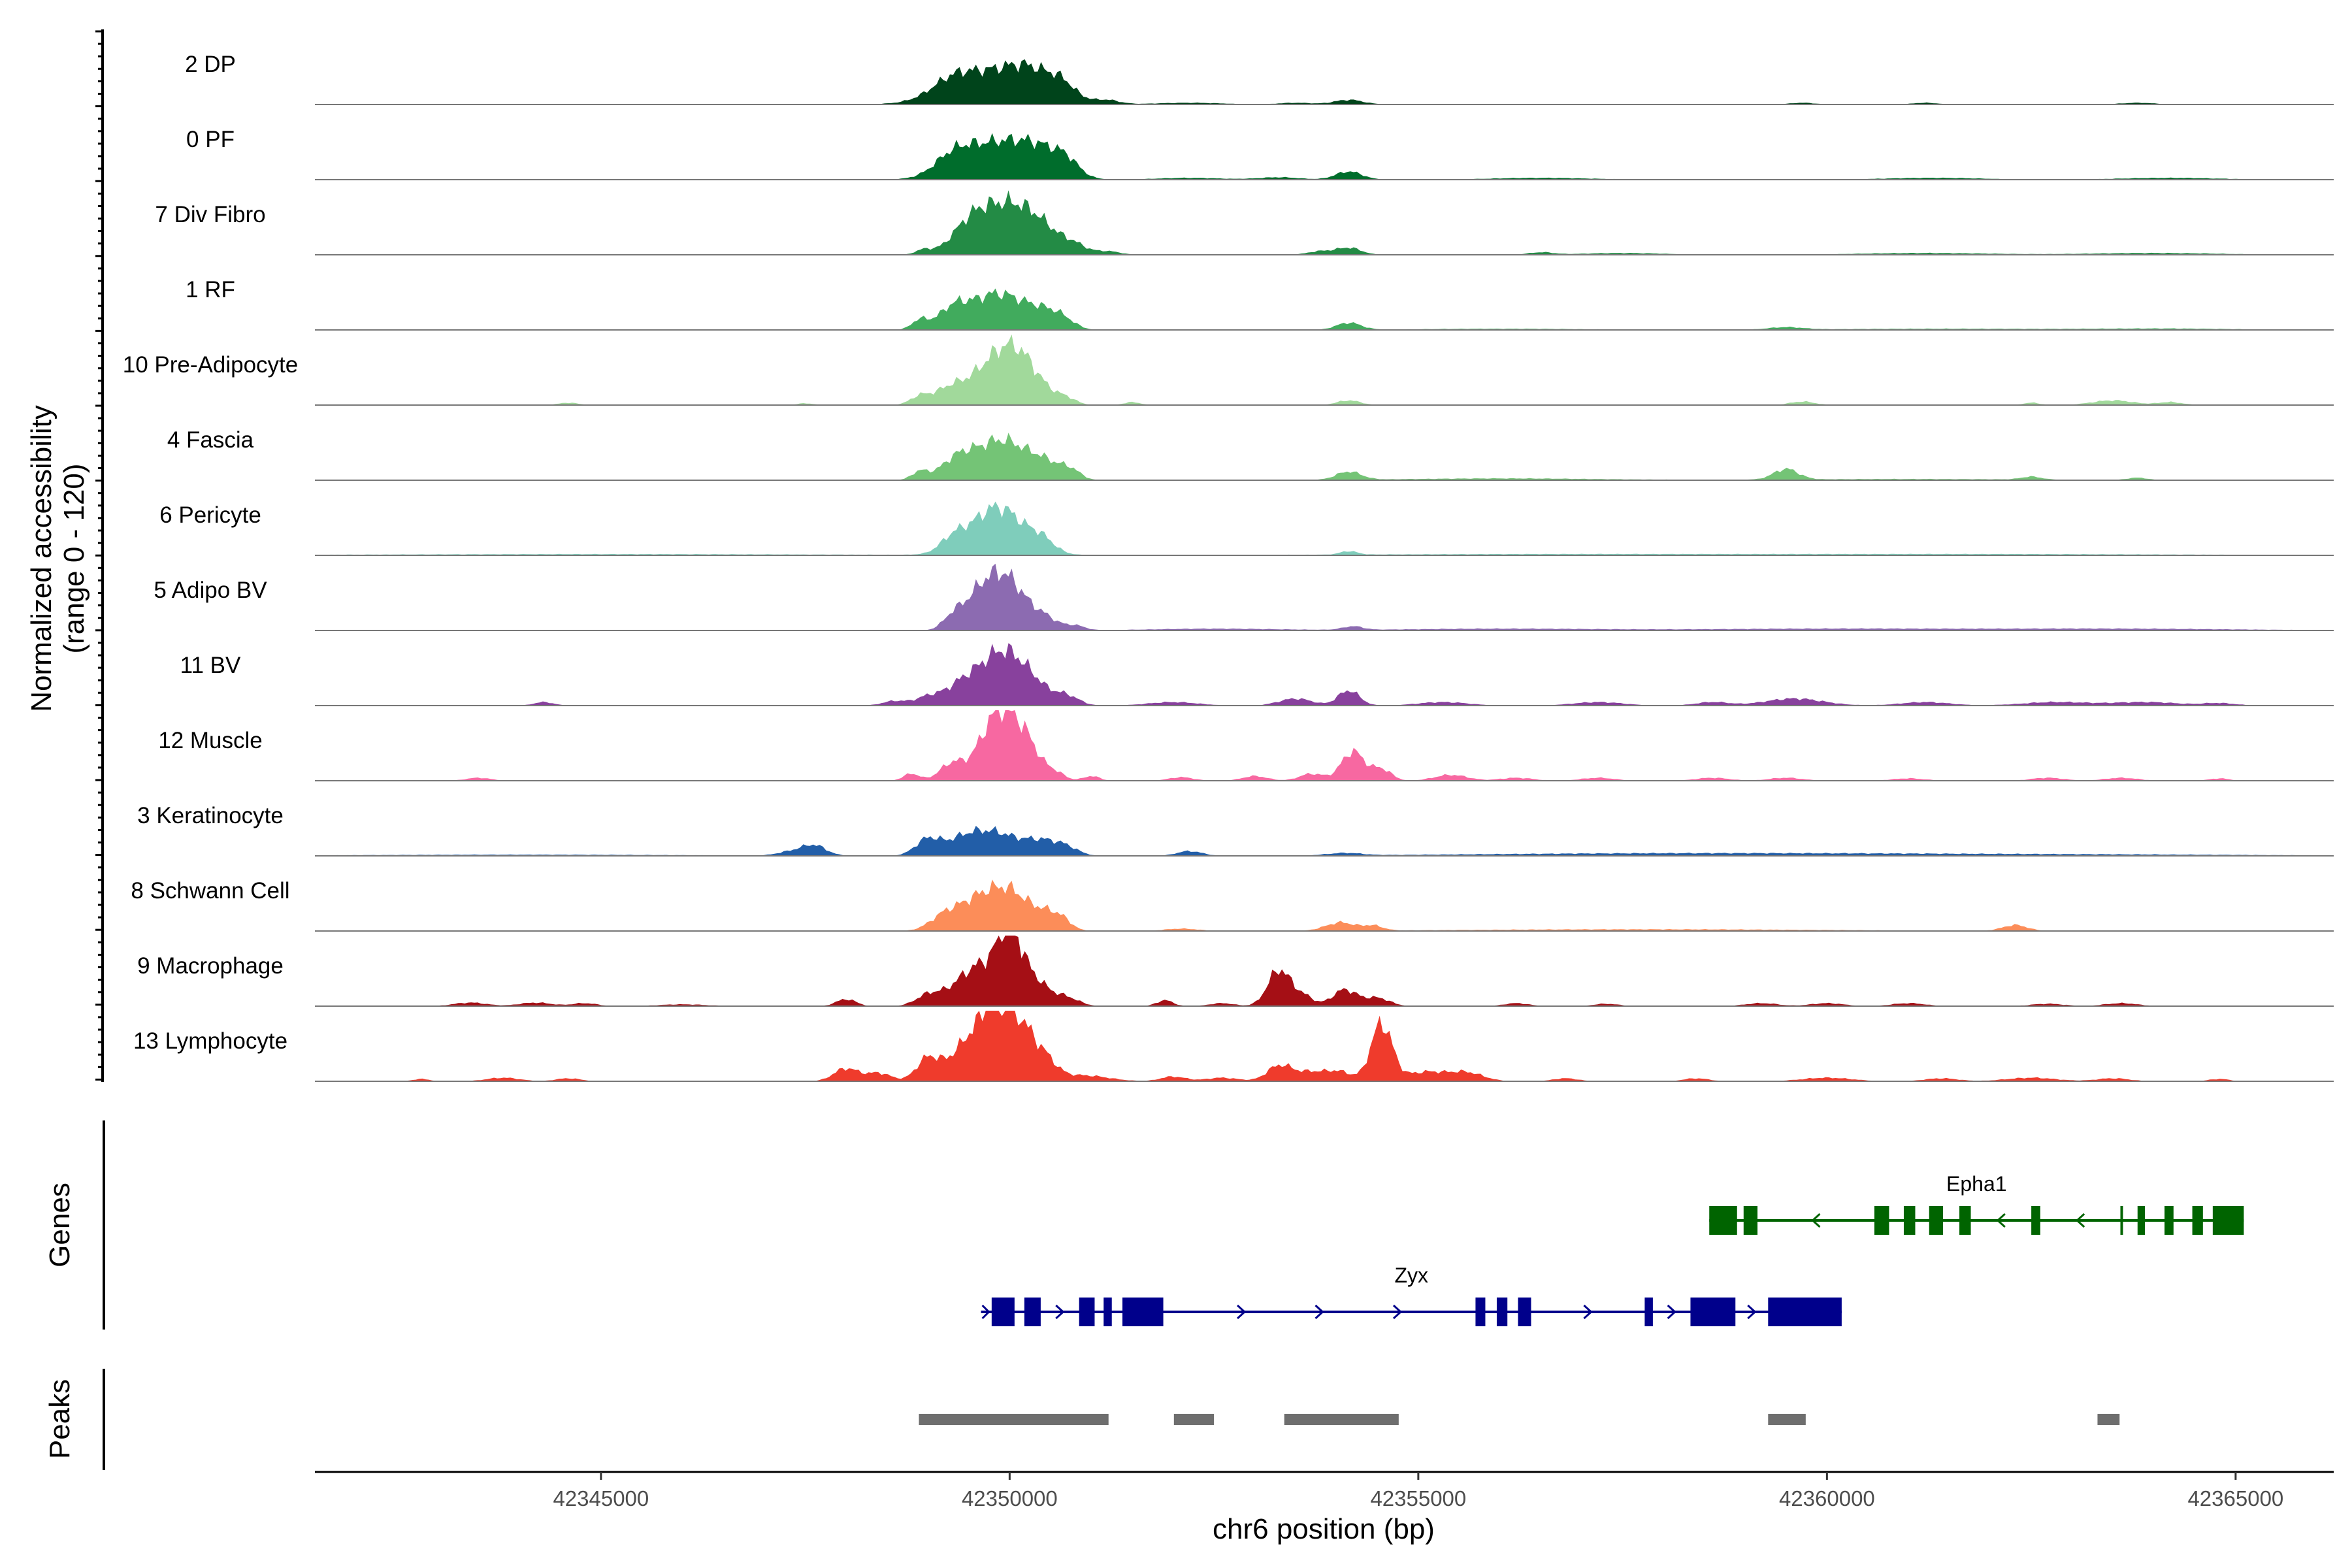 The height and width of the screenshot is (1568, 2352). Describe the element at coordinates (1519, 1419) in the screenshot. I see `peak-regions` at that location.